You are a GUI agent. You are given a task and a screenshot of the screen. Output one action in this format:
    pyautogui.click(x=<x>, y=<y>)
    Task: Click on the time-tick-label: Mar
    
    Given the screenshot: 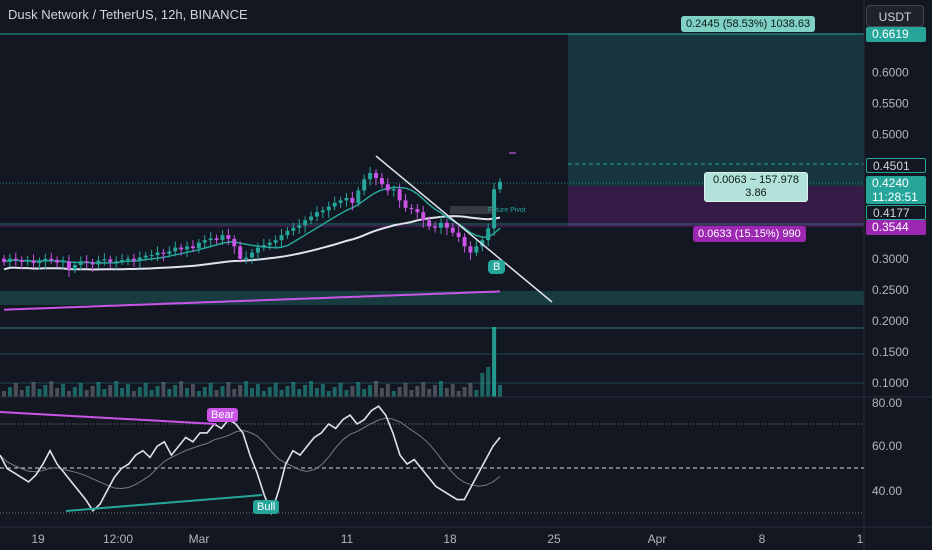 What is the action you would take?
    pyautogui.click(x=199, y=539)
    